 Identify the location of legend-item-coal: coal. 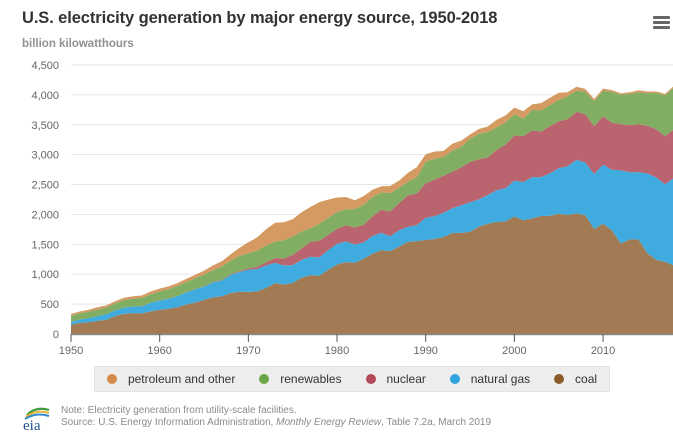
(575, 379).